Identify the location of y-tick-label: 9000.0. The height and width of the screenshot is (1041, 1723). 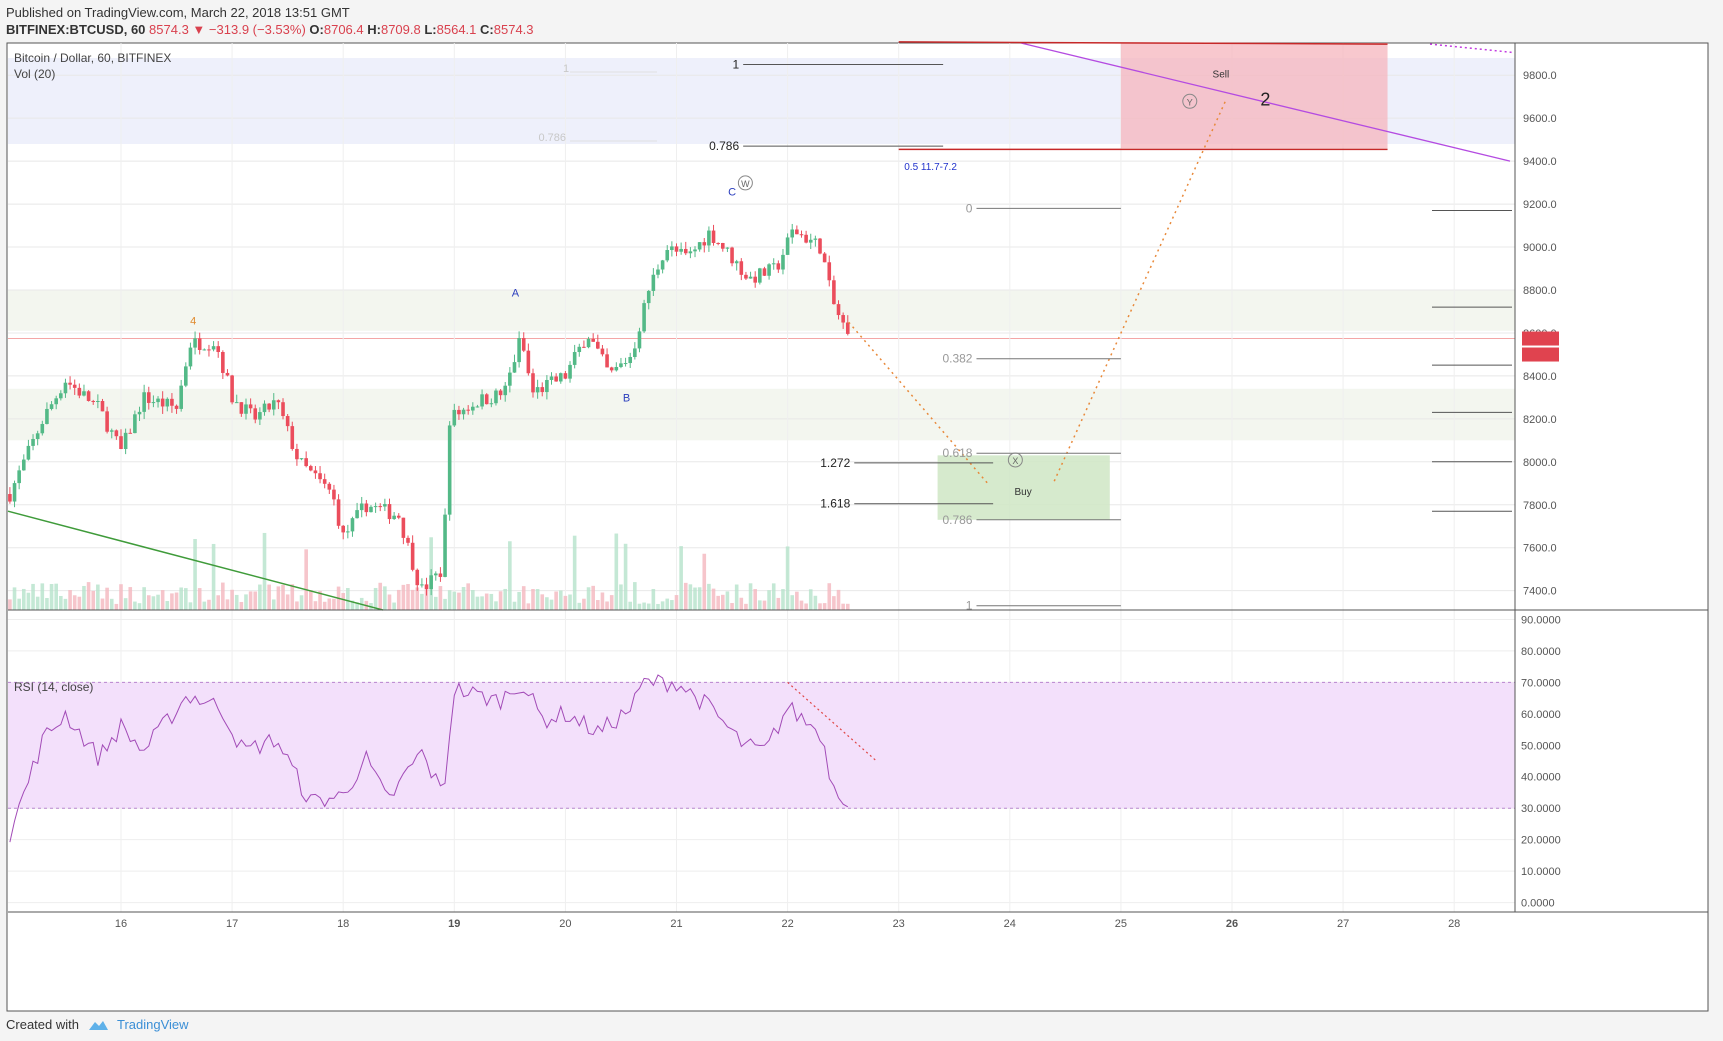
(1540, 248).